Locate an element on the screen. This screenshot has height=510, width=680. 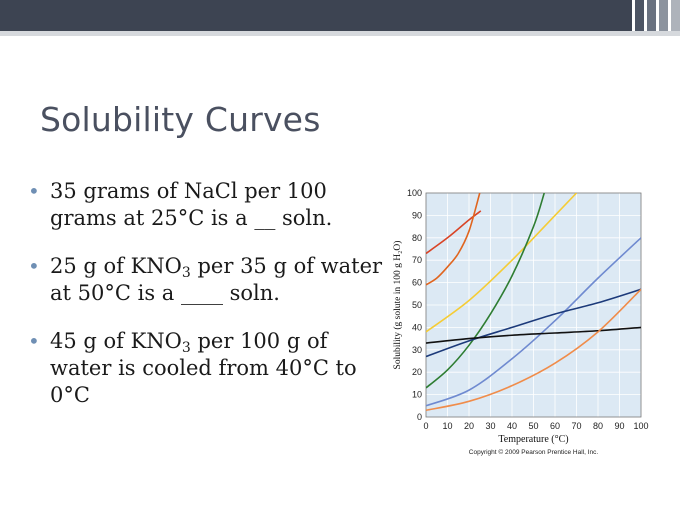
series-line-nano3 is located at coordinates (454, 232).